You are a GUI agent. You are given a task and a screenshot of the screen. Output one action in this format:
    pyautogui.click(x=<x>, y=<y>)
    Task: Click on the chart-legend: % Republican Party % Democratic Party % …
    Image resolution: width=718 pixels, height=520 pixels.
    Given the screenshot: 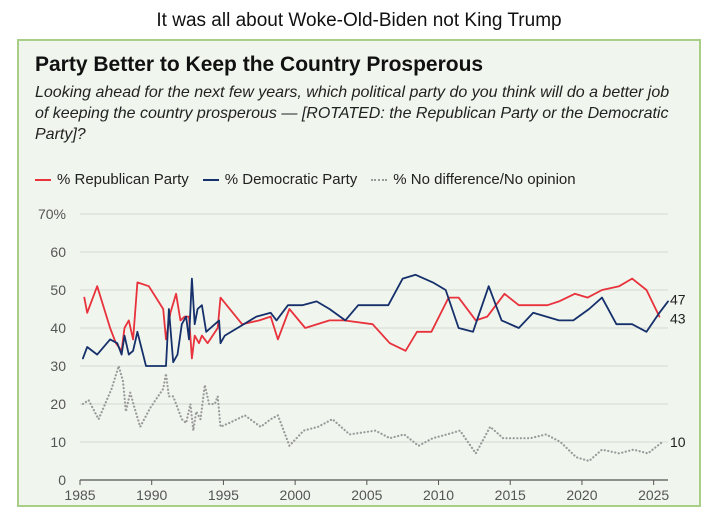 What is the action you would take?
    pyautogui.click(x=312, y=179)
    